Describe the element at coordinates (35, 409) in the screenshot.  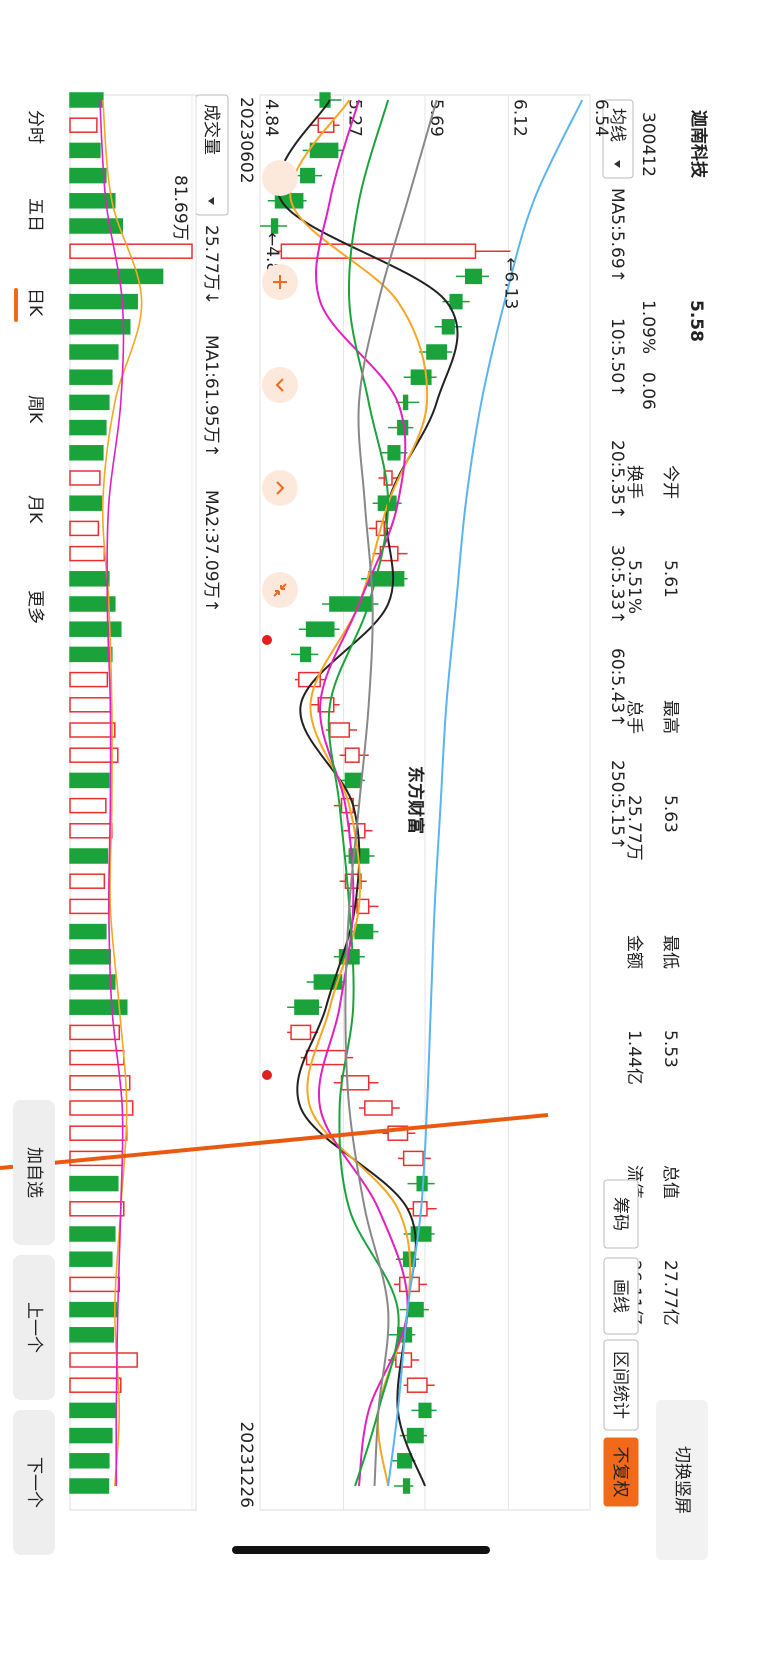
I see `period-tab: 周K` at that location.